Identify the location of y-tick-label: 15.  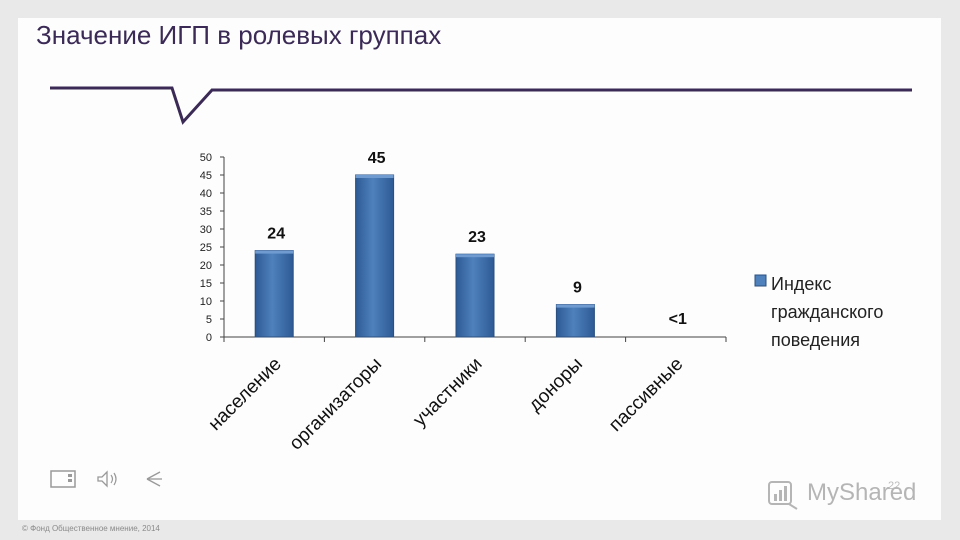
(206, 284).